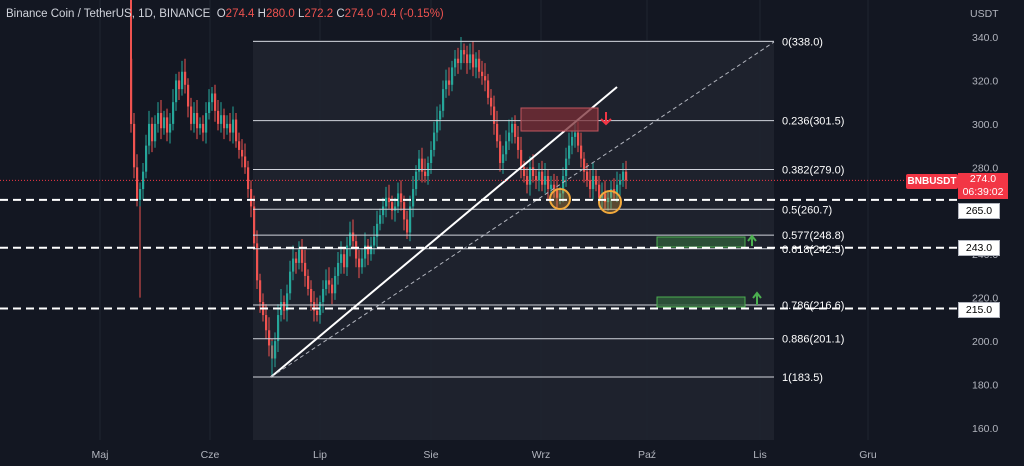 Image resolution: width=1024 pixels, height=466 pixels. I want to click on support-box-upper, so click(701, 242).